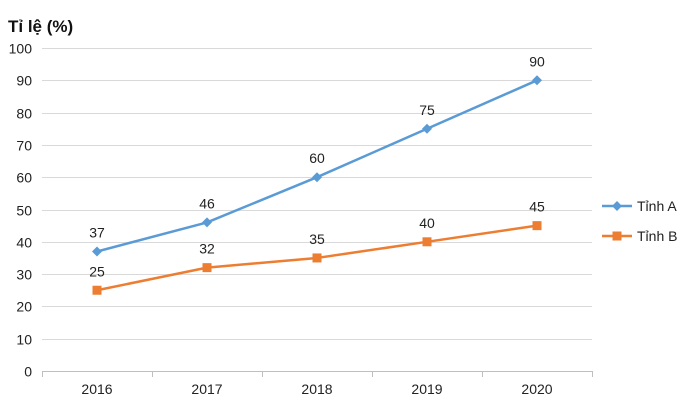 This screenshot has height=404, width=697. I want to click on x-axis: 2016 2017 2018 2019 2020, so click(317, 384).